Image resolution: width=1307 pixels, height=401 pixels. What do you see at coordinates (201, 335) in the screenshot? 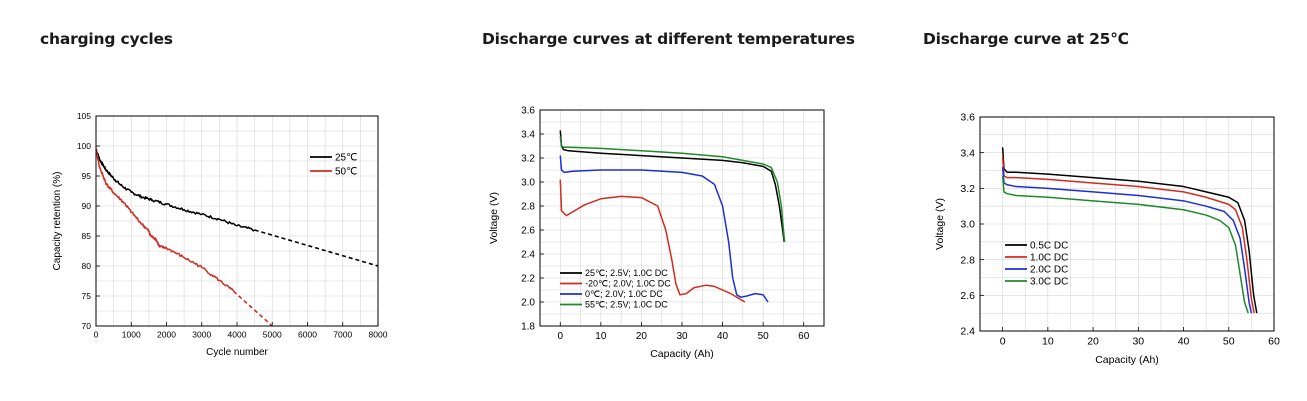
I see `x-tick-label: 3000` at bounding box center [201, 335].